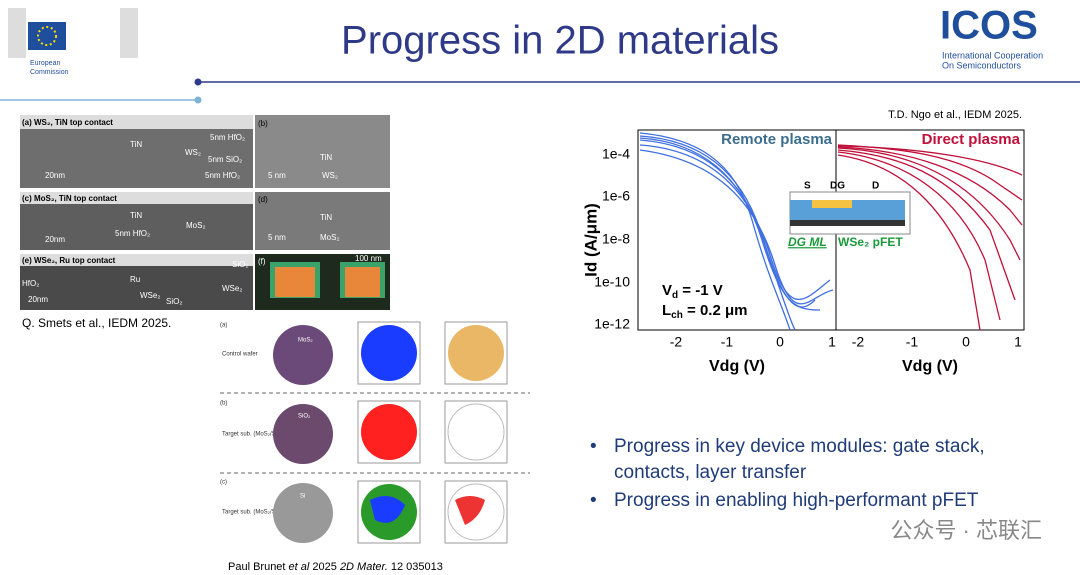  I want to click on row-label: Control wafer, so click(240, 355).